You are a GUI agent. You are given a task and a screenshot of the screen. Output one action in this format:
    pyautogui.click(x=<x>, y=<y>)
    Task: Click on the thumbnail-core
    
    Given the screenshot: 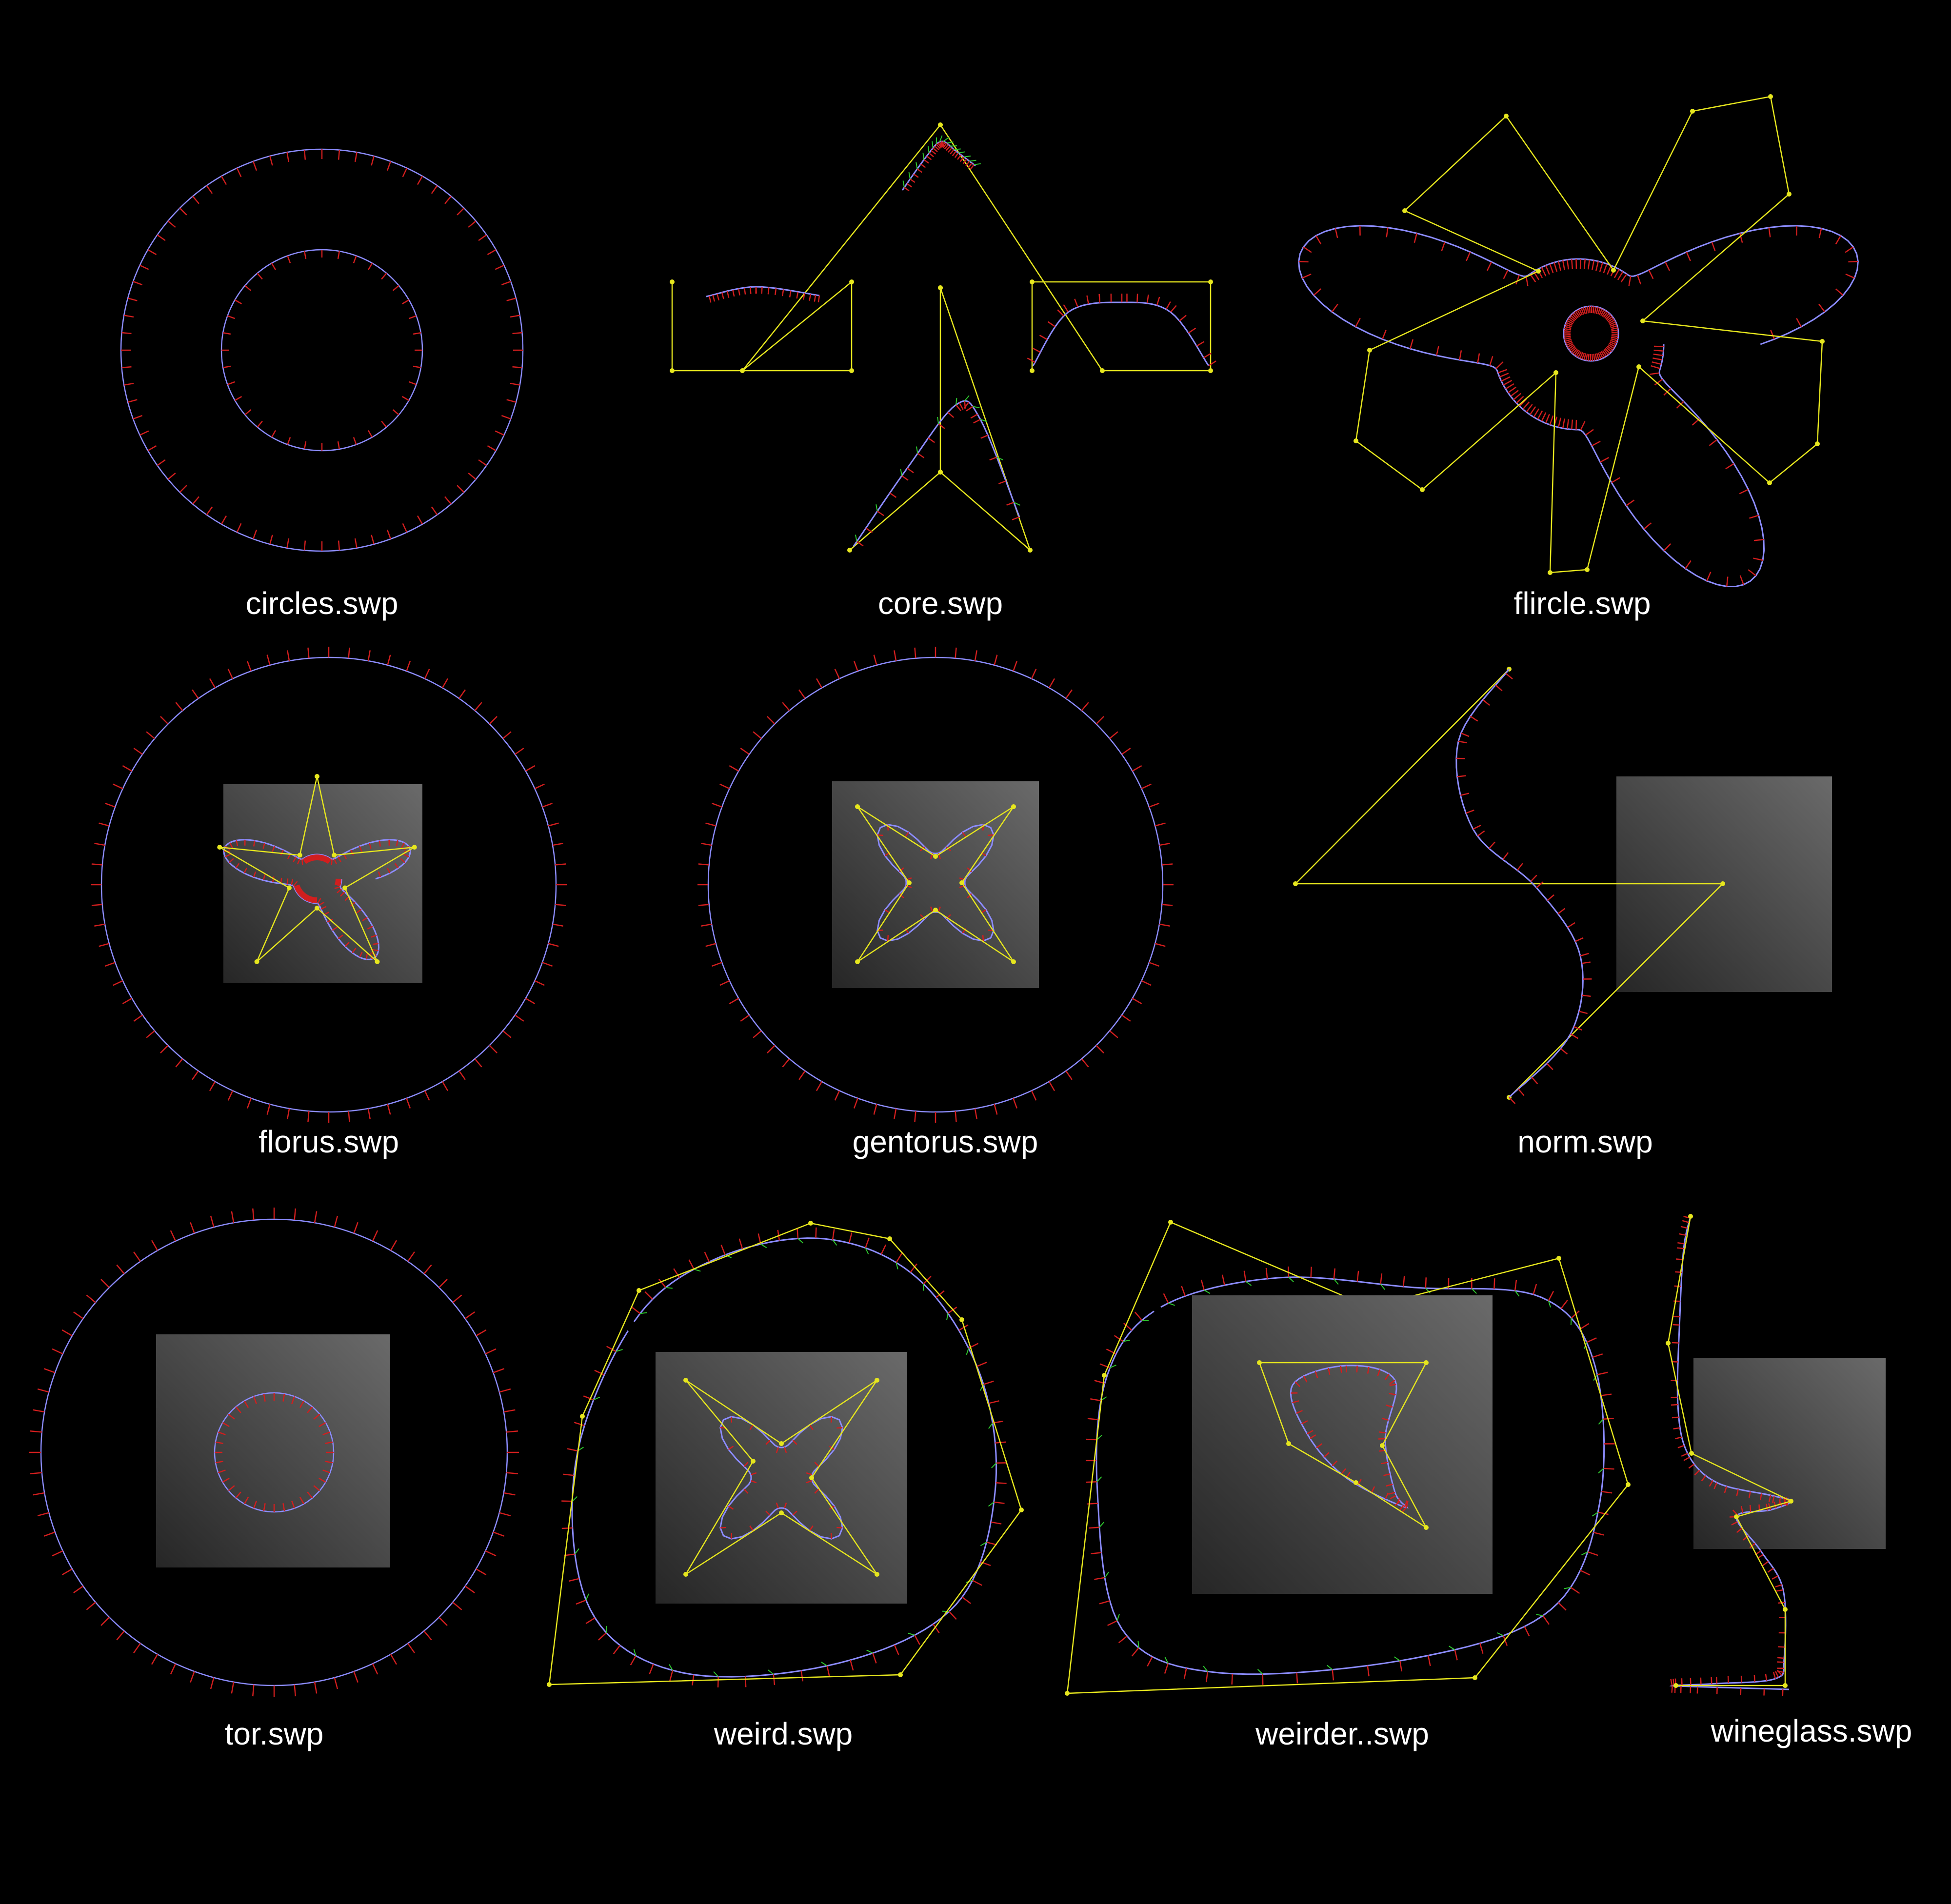 What is the action you would take?
    pyautogui.click(x=943, y=337)
    